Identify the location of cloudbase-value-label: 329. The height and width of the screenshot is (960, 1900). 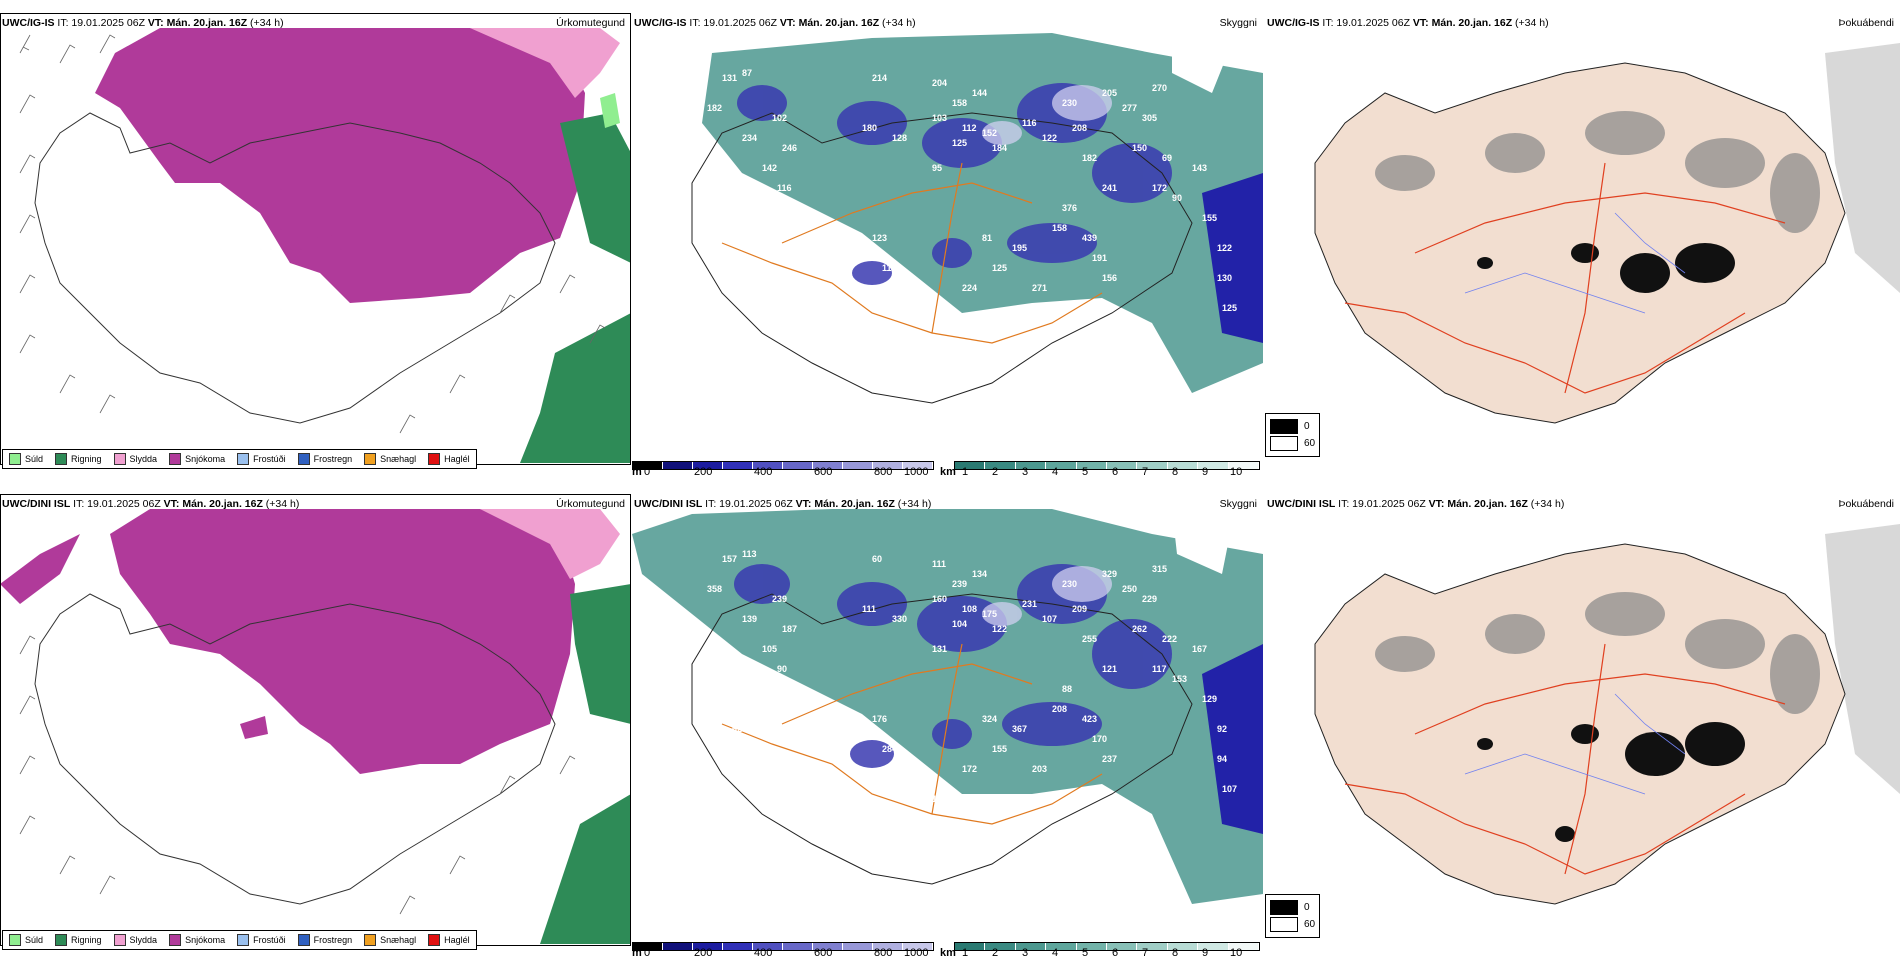
(1110, 574).